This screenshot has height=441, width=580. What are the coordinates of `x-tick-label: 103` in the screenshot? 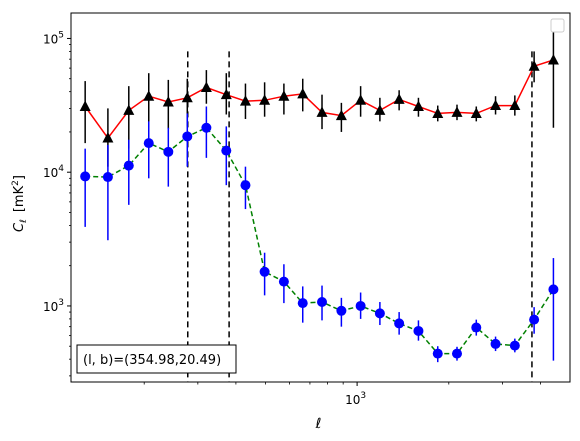 It's located at (355, 399).